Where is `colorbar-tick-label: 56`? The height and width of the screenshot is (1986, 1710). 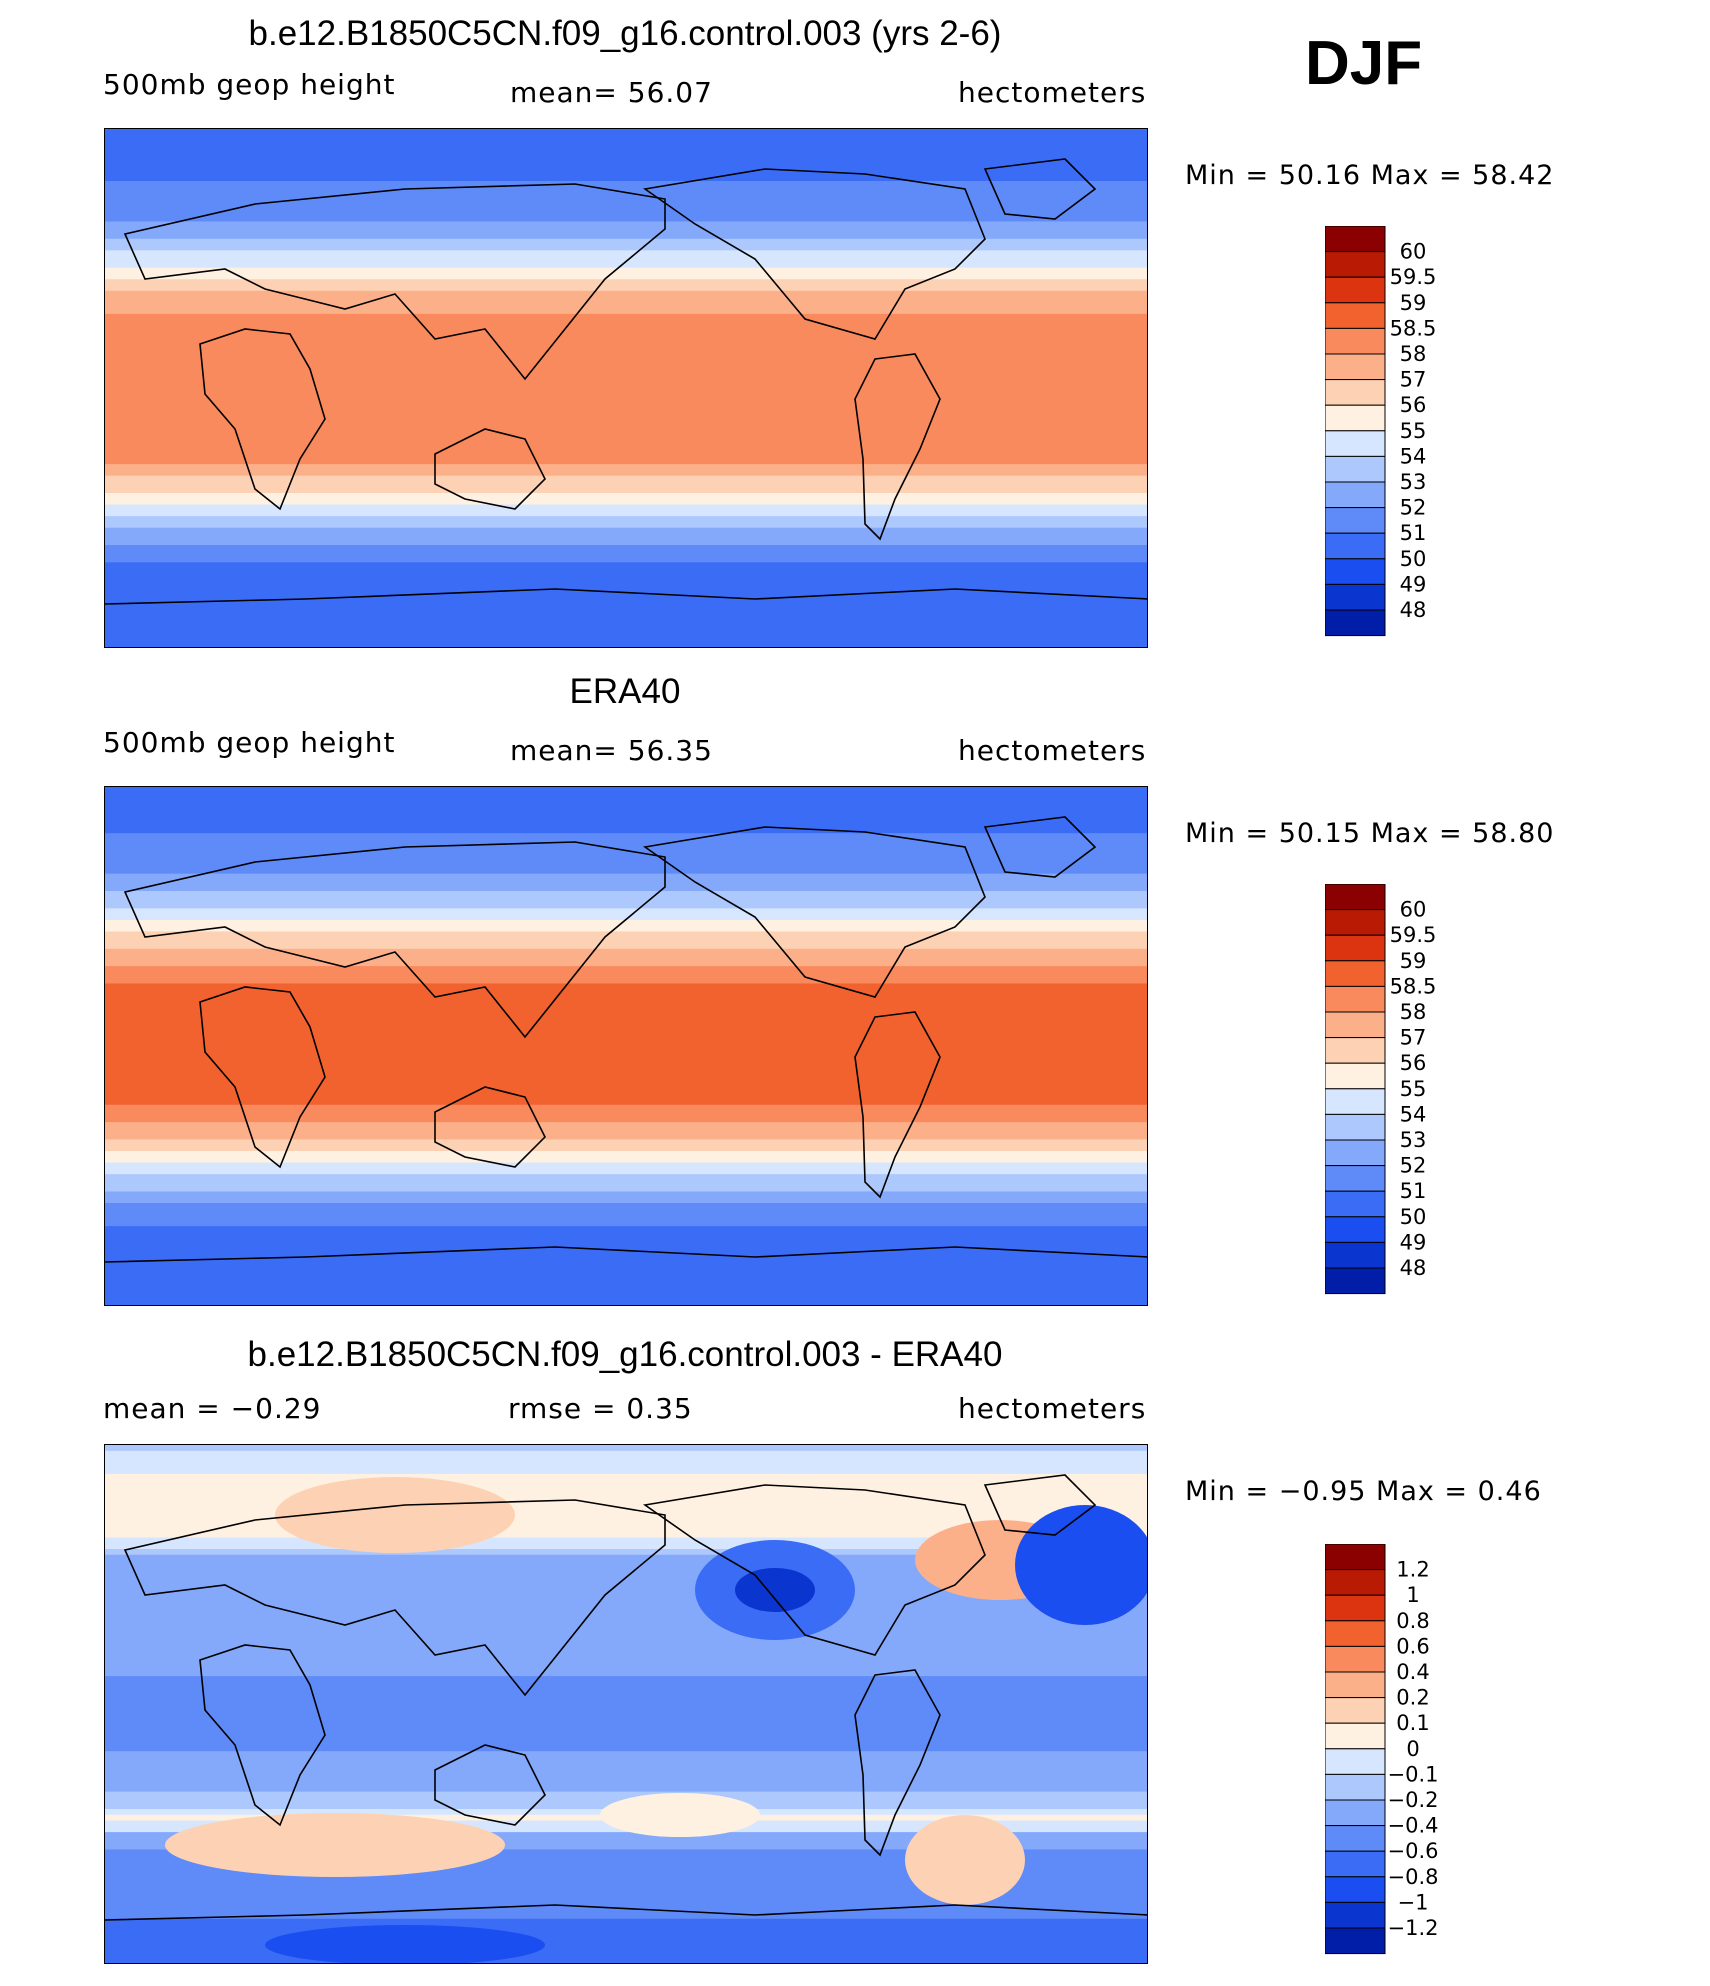
colorbar-tick-label: 56 is located at coordinates (1413, 405).